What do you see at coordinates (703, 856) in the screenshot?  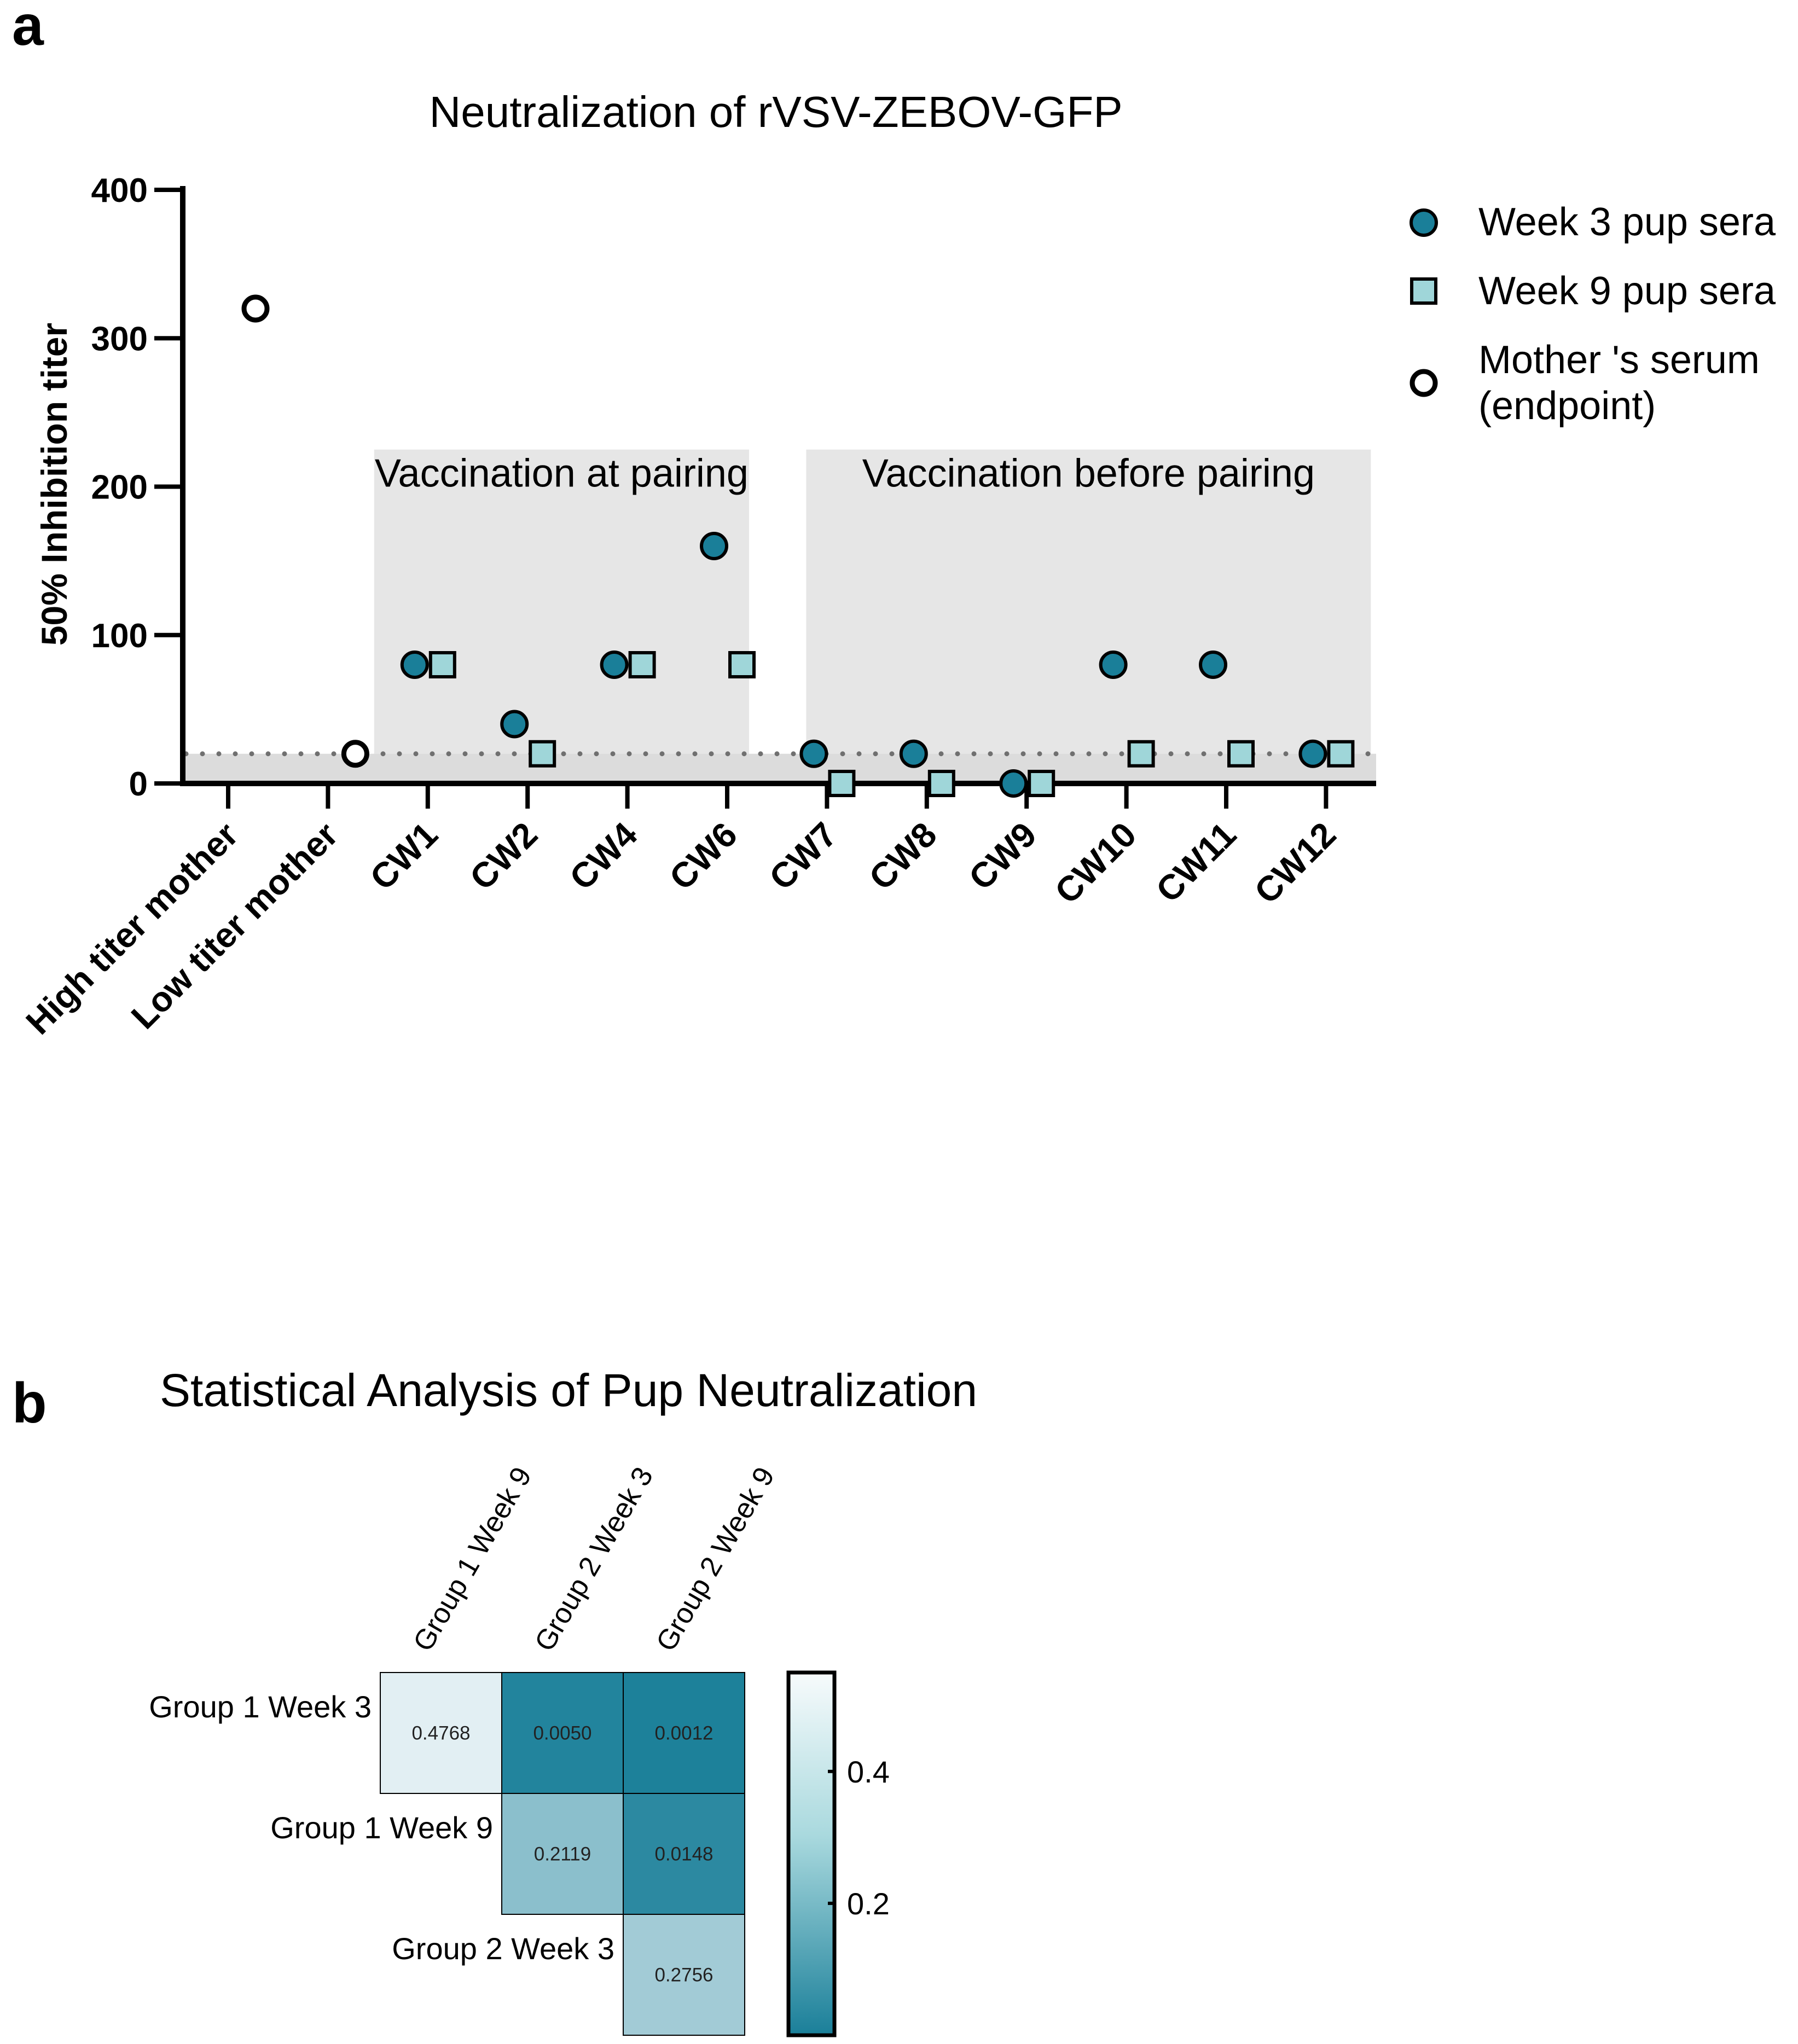 I see `x-tick-label-cw6: CW6` at bounding box center [703, 856].